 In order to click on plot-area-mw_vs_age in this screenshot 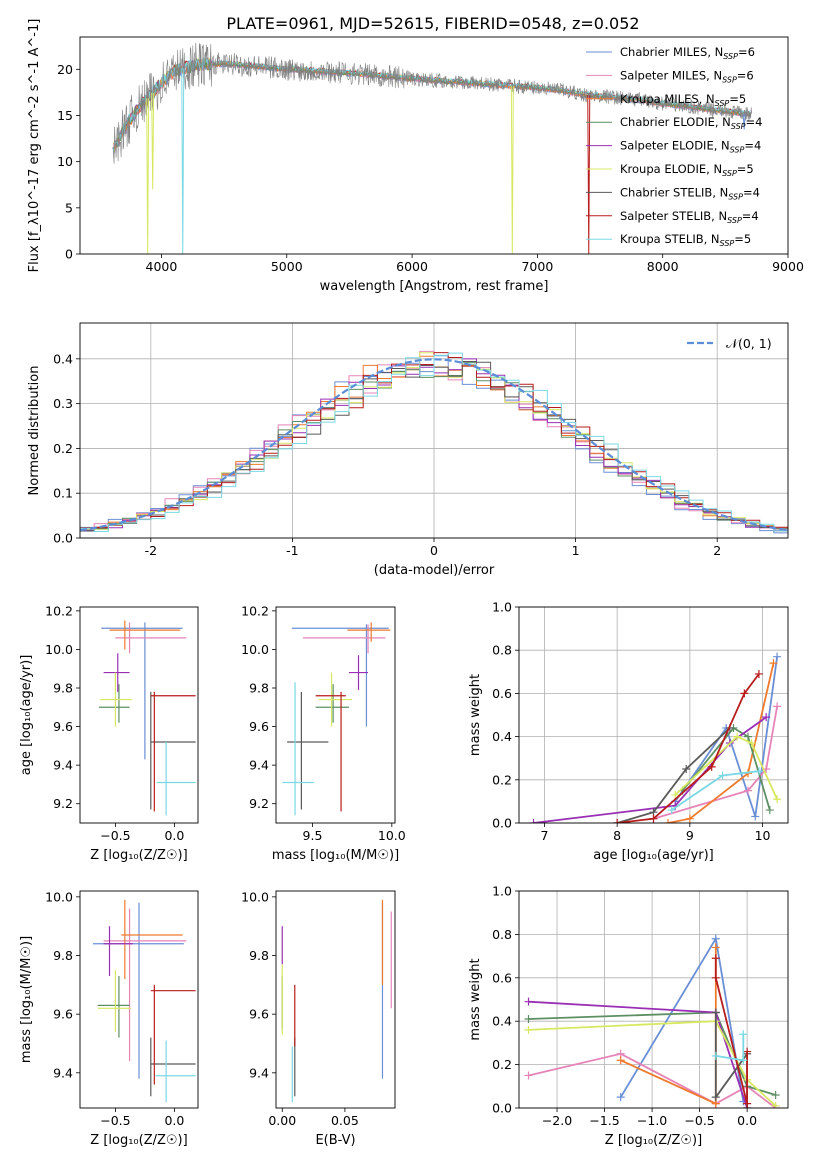, I will do `click(655, 737)`.